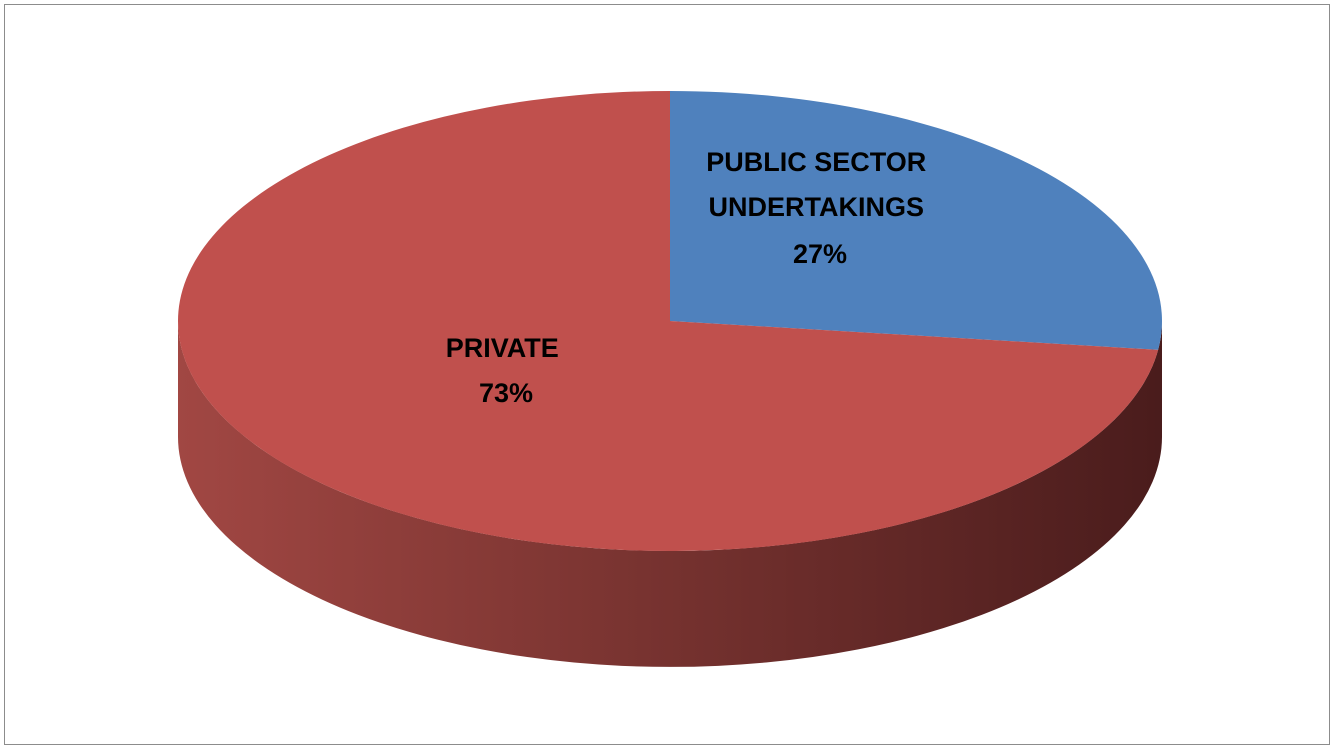 This screenshot has width=1335, height=749. I want to click on slice-label-public-sector: PUBLIC SECTOR UNDERTAKINGS 27%, so click(820, 208).